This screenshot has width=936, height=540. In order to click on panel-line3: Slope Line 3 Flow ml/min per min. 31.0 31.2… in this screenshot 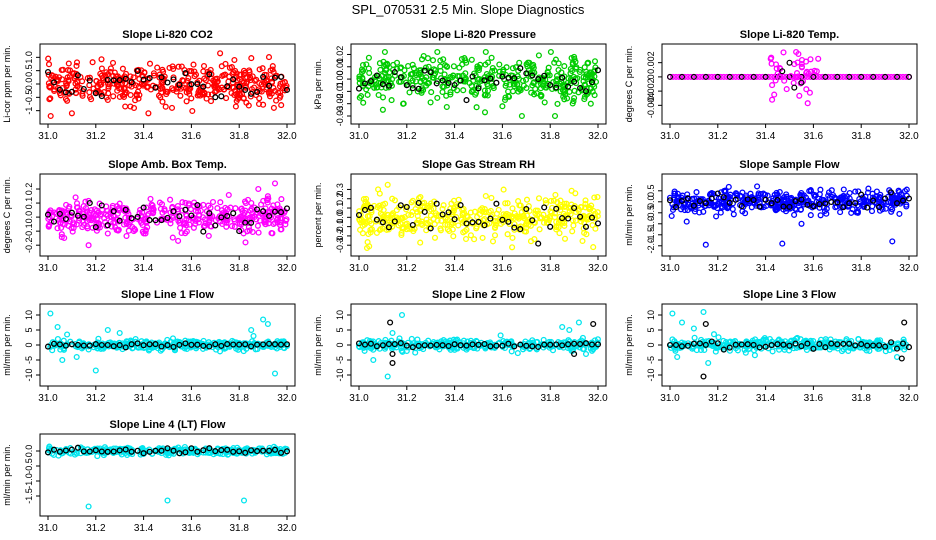, I will do `click(771, 346)`.